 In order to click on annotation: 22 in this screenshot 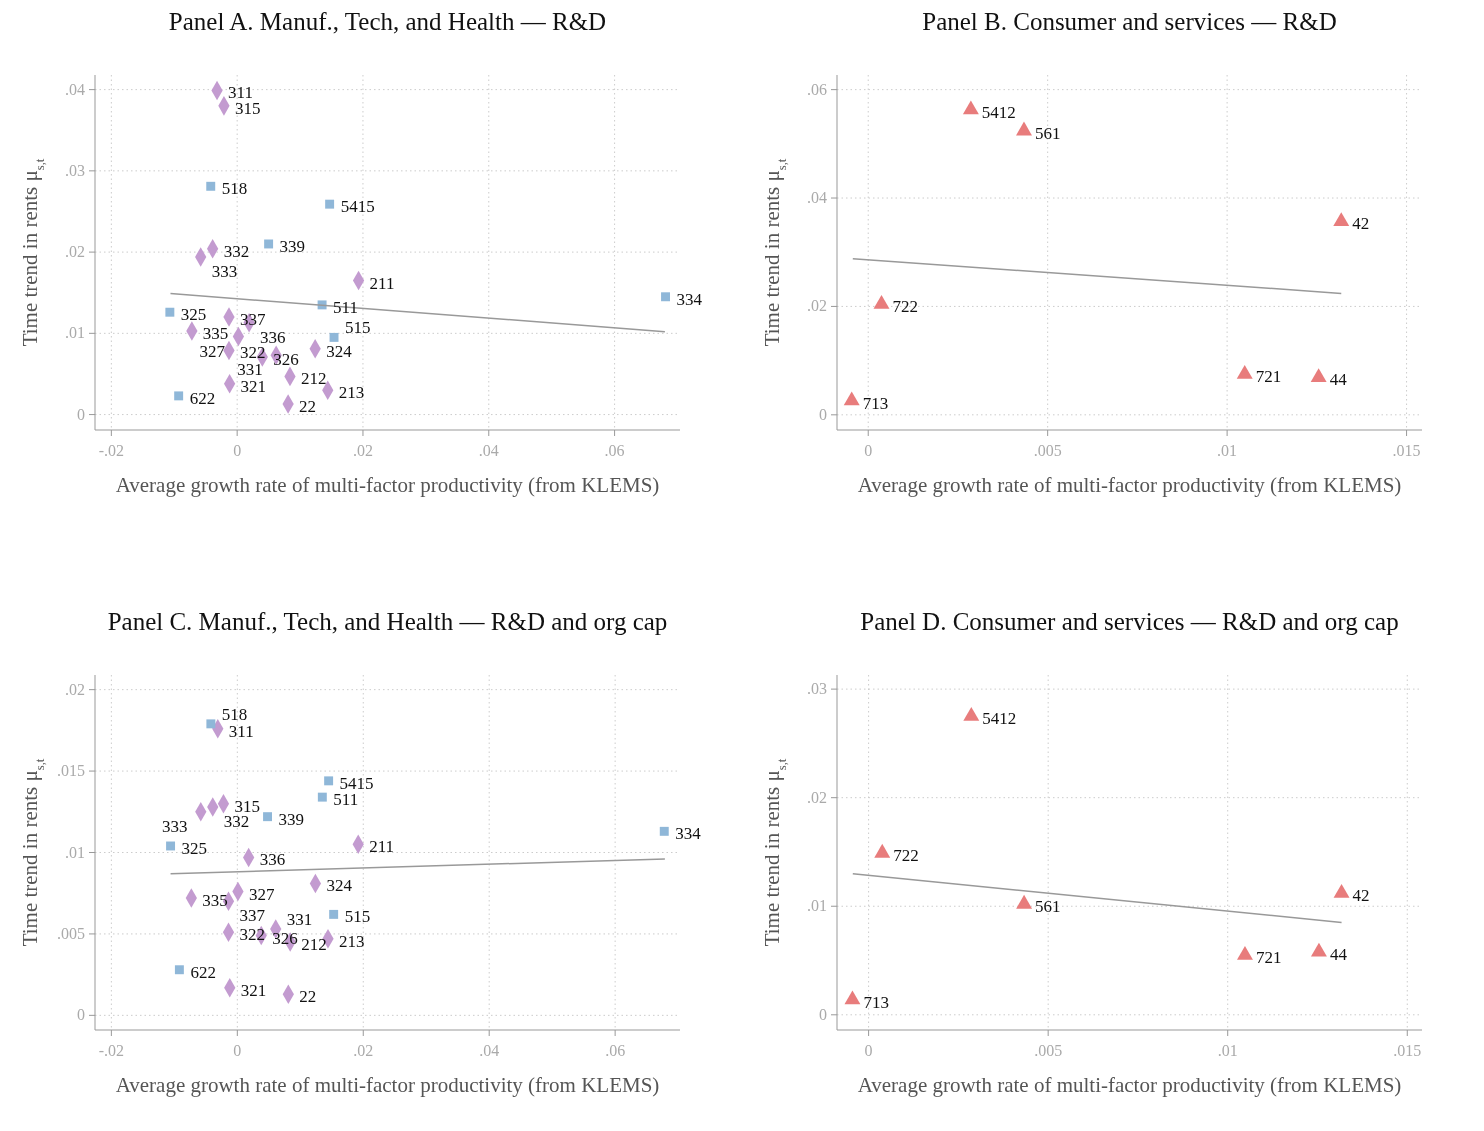, I will do `click(308, 997)`.